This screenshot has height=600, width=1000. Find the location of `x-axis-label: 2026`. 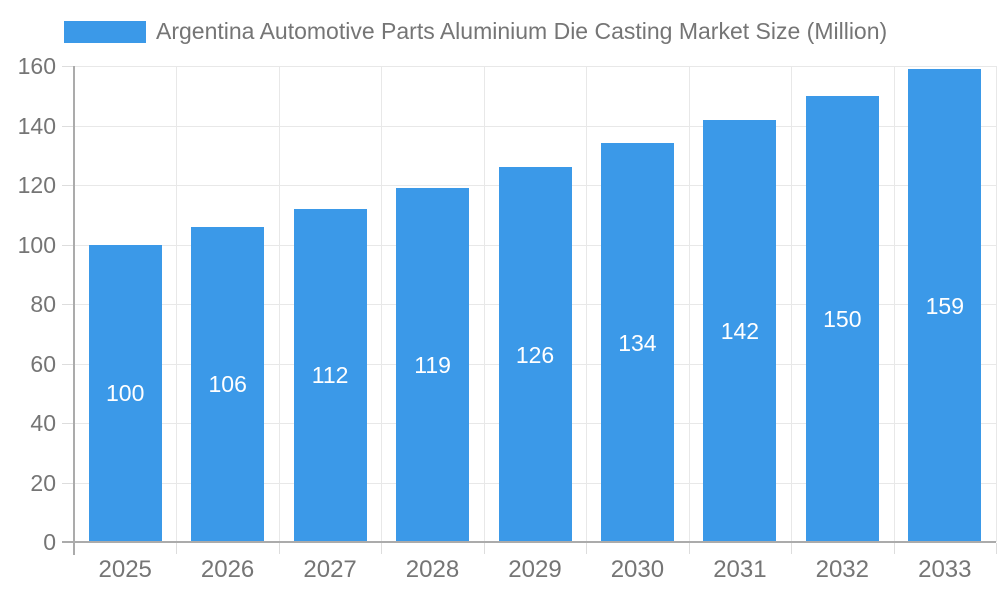

x-axis-label: 2026 is located at coordinates (227, 569).